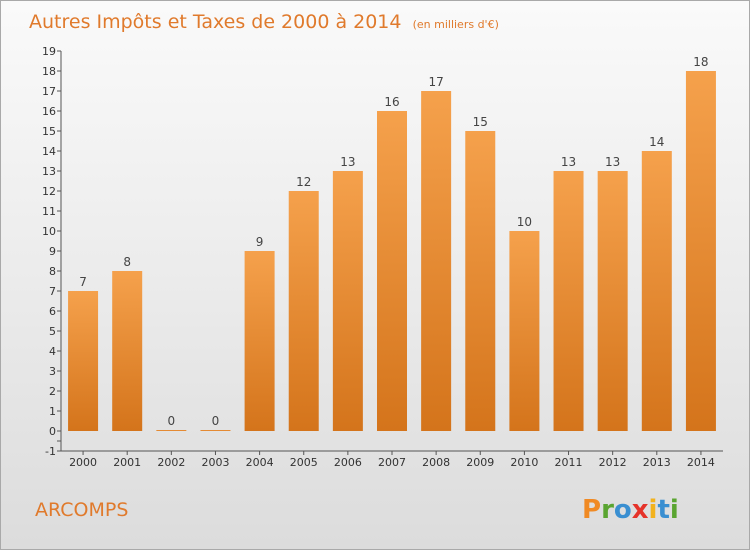 The width and height of the screenshot is (750, 550). I want to click on y-tick-label: 3, so click(52, 371).